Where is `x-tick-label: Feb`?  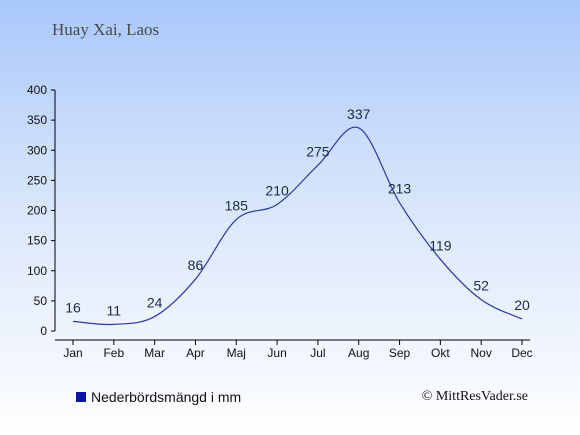 x-tick-label: Feb is located at coordinates (113, 353).